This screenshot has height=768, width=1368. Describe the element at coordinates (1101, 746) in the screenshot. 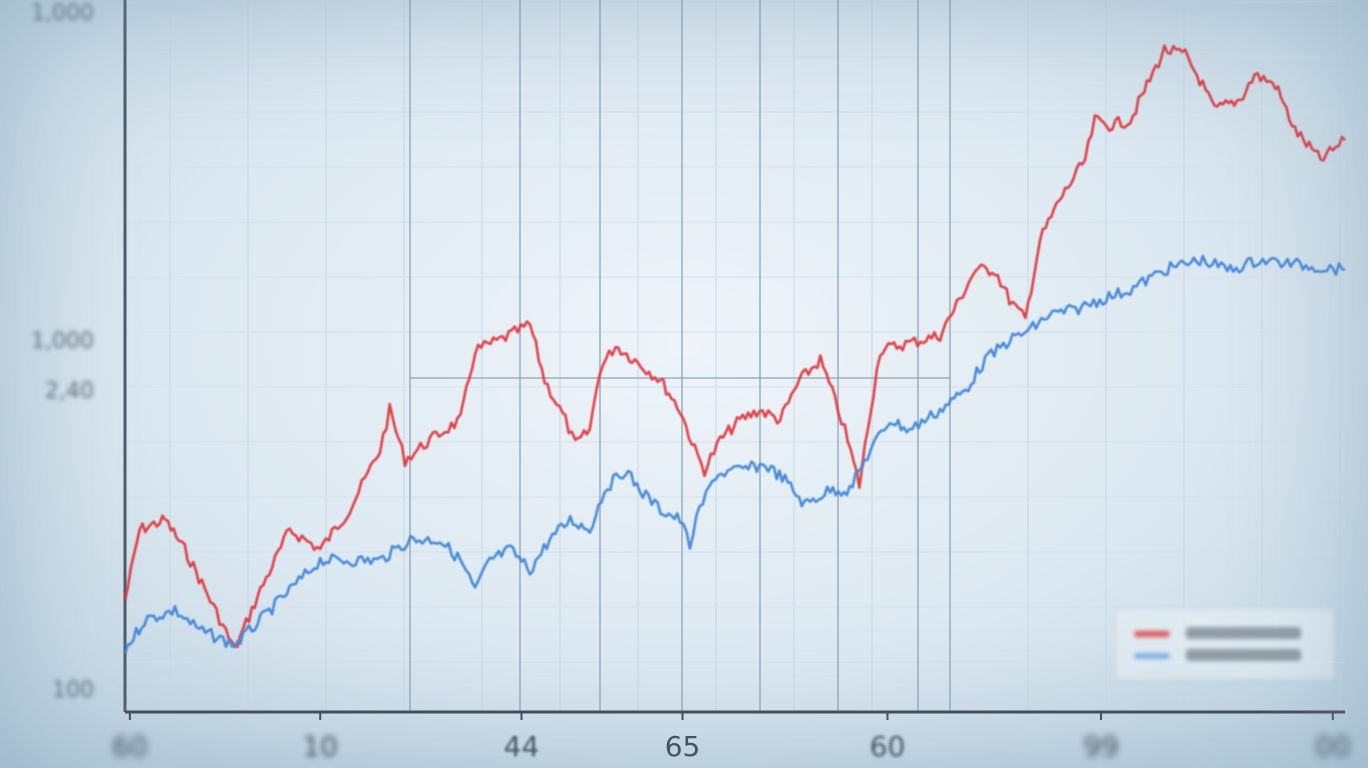

I see `x-tick-label: 99` at that location.